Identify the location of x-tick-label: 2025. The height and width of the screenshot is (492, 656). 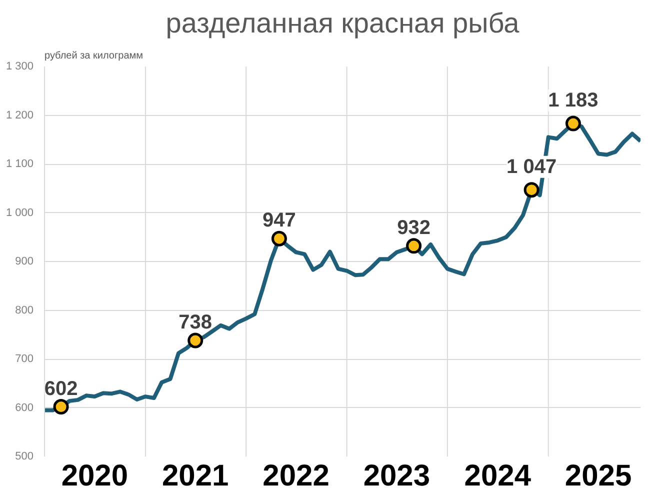
(598, 476).